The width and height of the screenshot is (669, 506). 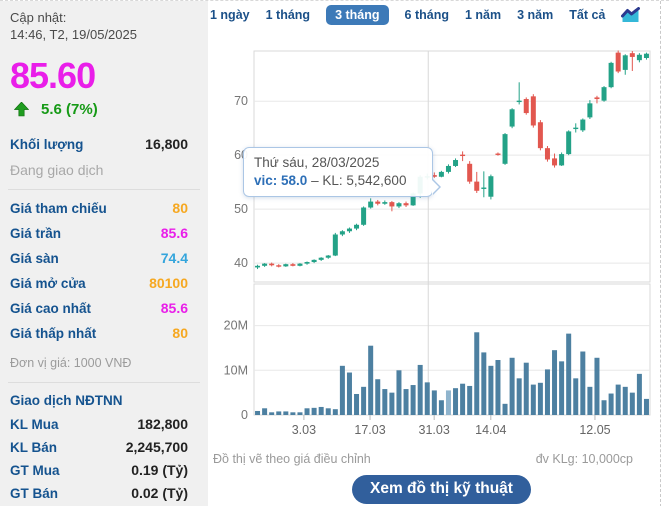 I want to click on quote-row: Giá sàn 74.4, so click(x=104, y=258).